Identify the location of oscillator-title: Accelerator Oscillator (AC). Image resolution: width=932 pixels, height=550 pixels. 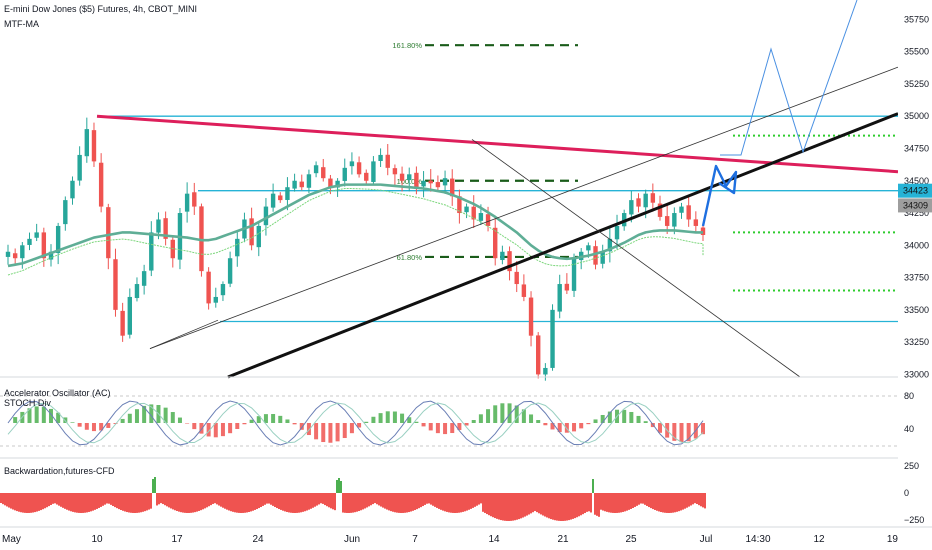
(57, 393).